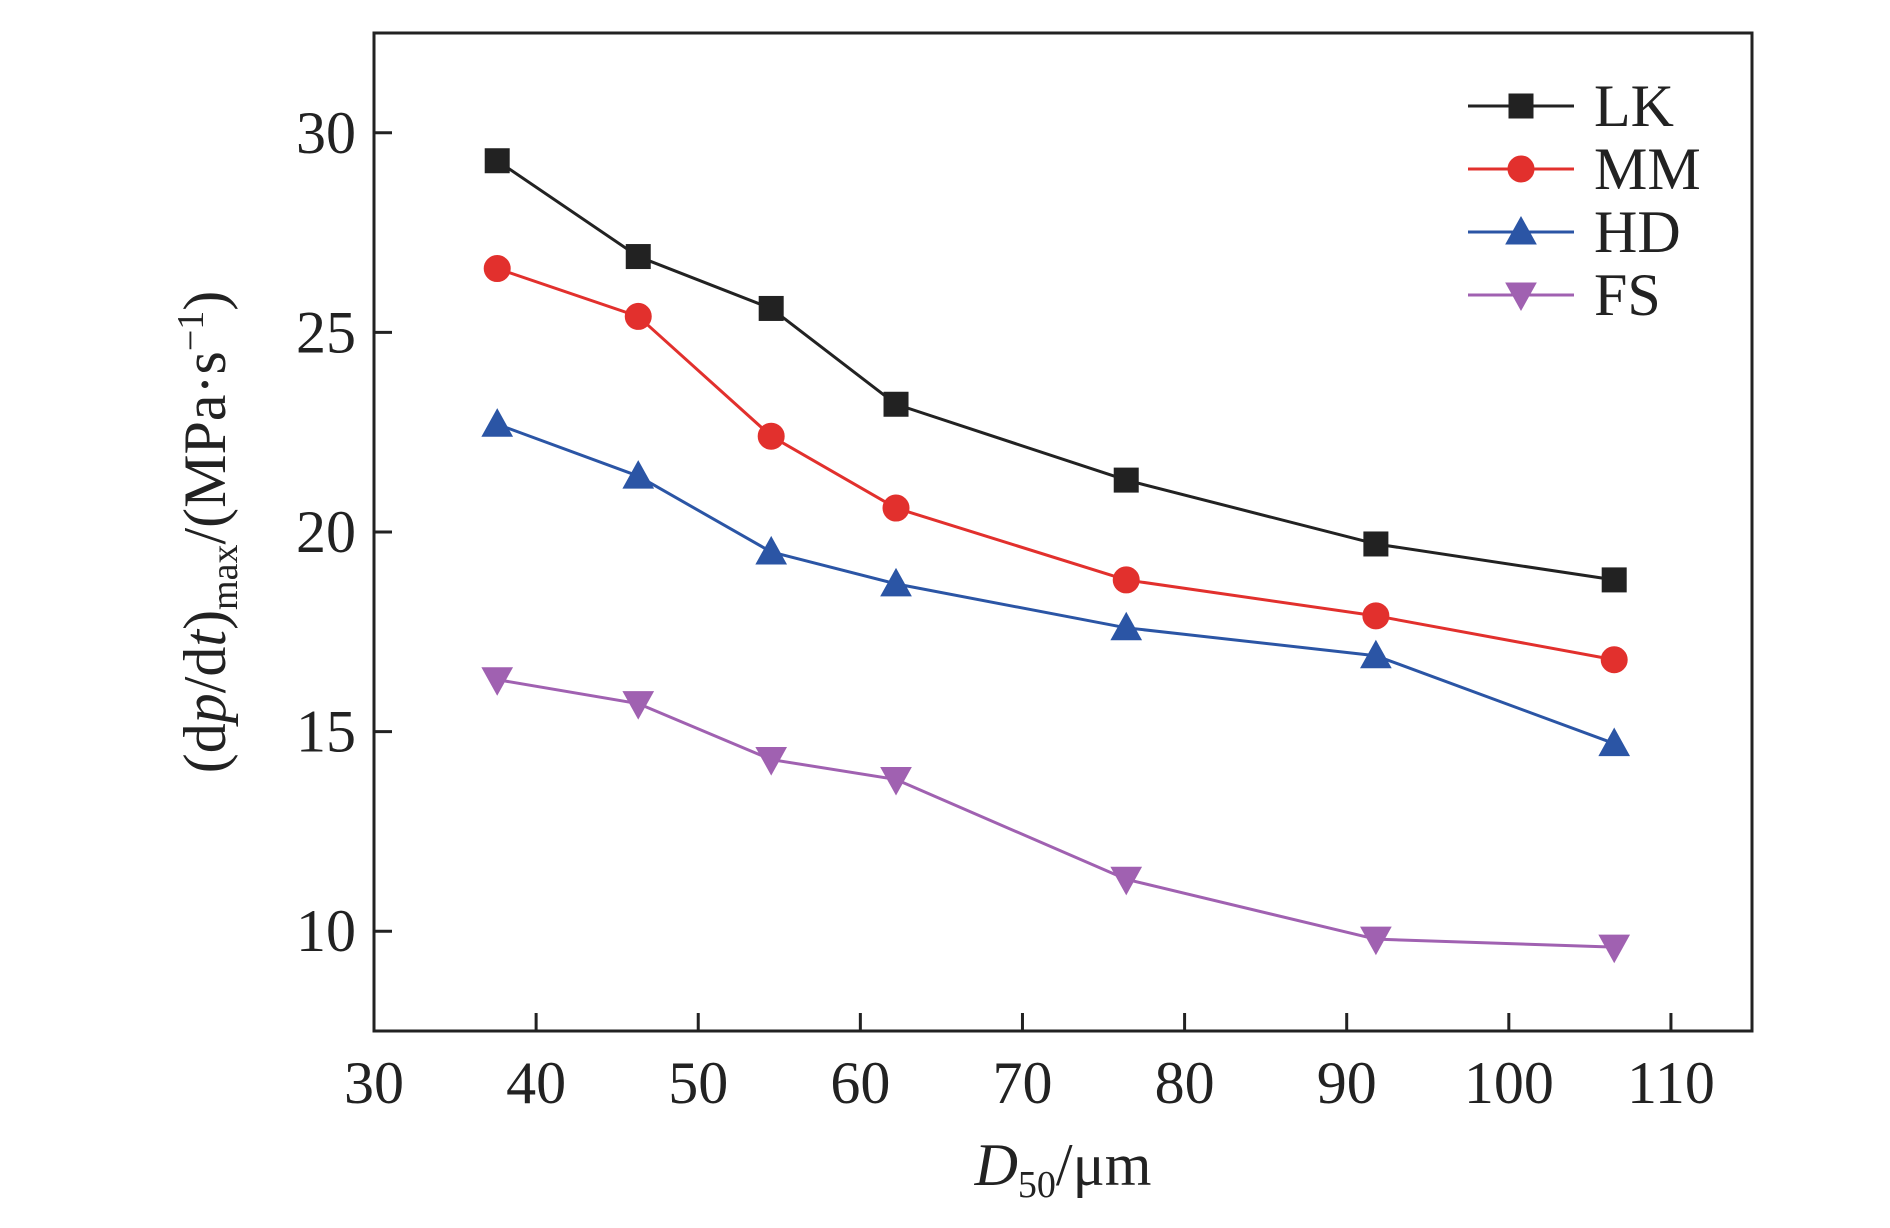  What do you see at coordinates (205, 748) in the screenshot?
I see `y-axis-title-open: (d` at bounding box center [205, 748].